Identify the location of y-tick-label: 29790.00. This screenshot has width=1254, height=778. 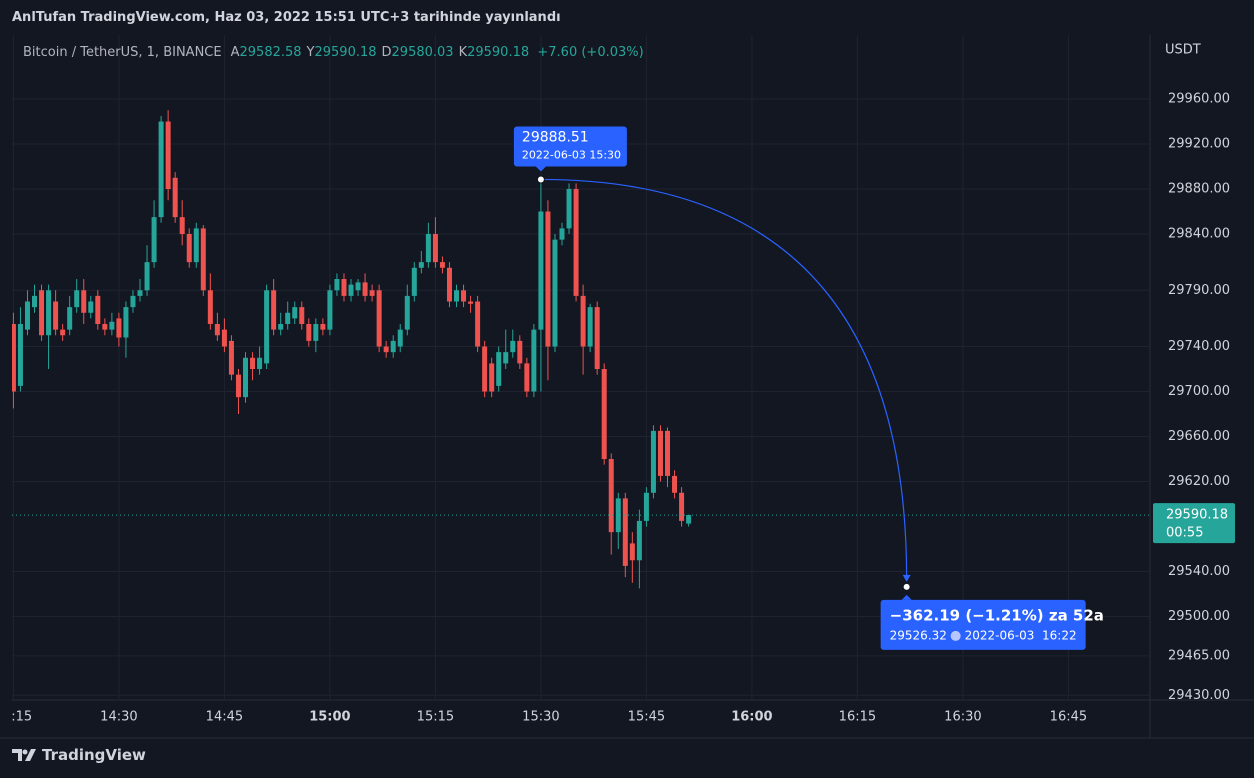
(1199, 290).